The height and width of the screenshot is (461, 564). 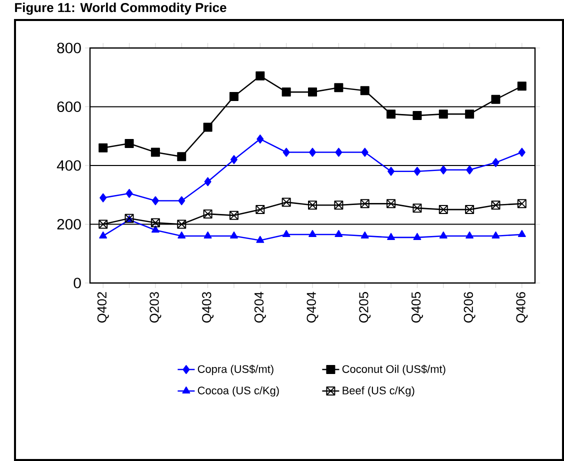 I want to click on y-tick-label: 400, so click(x=68, y=165).